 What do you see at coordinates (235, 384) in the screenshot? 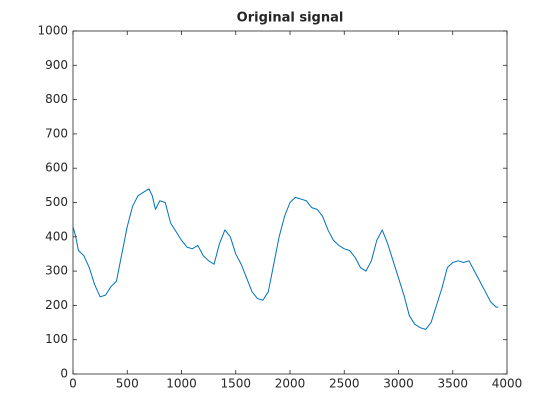
I see `x-tick-label: 1500` at bounding box center [235, 384].